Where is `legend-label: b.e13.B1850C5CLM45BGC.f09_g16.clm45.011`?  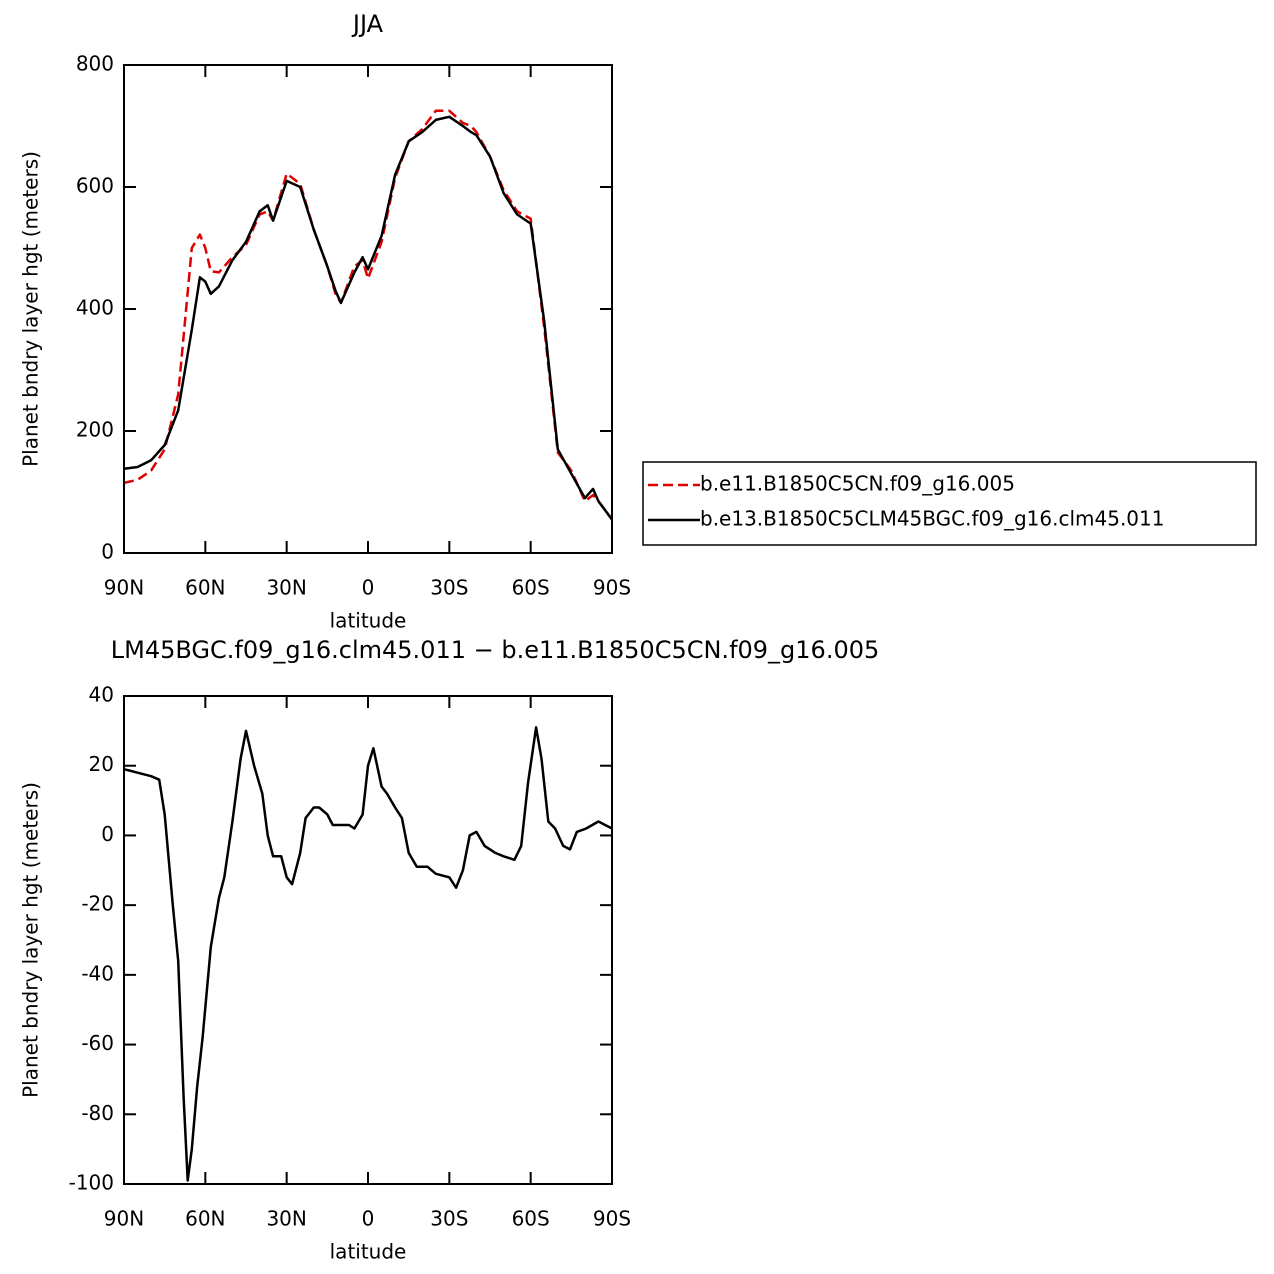
legend-label: b.e13.B1850C5CLM45BGC.f09_g16.clm45.011 is located at coordinates (932, 519).